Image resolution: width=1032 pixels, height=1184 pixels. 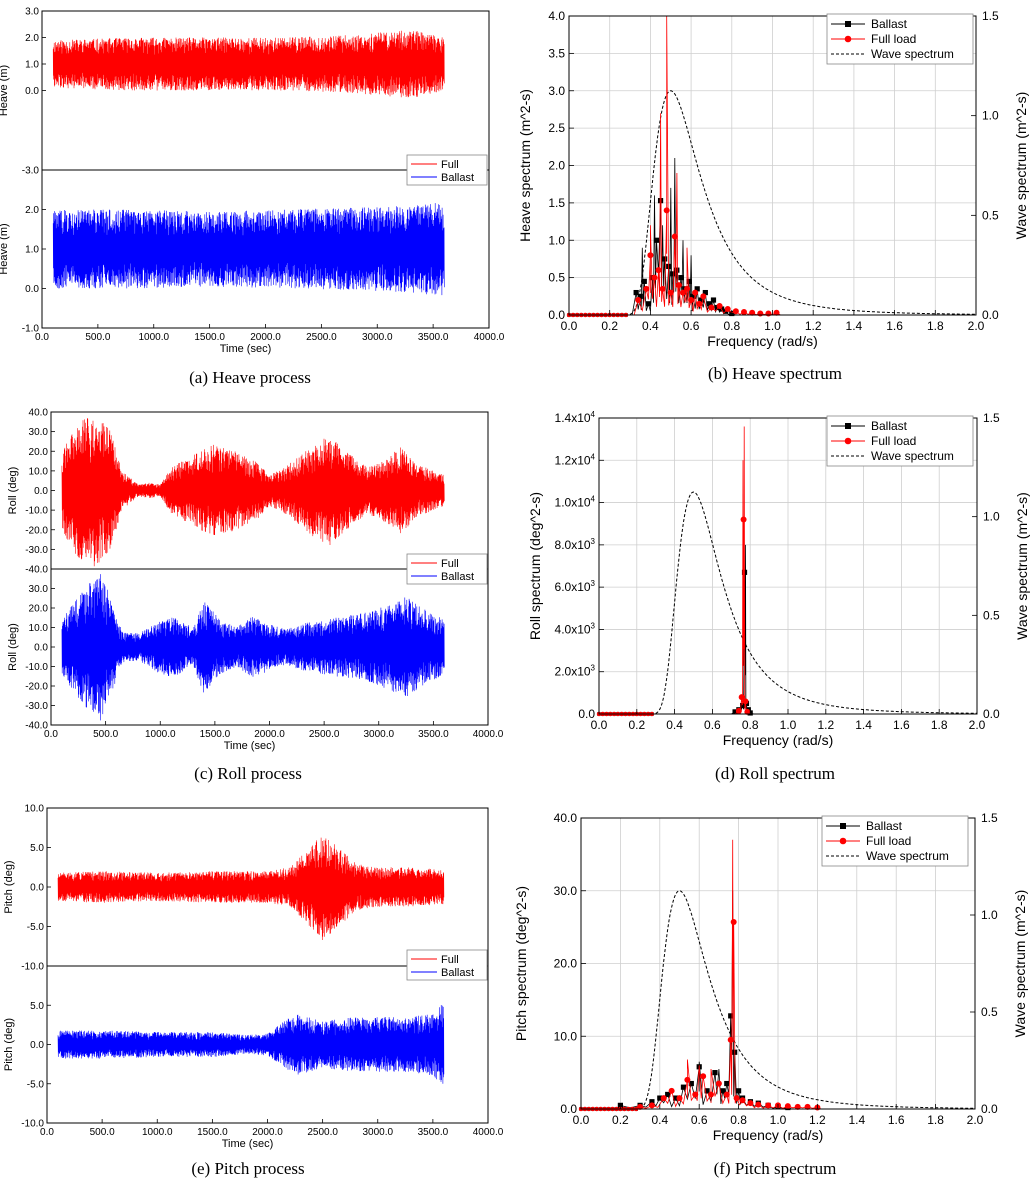 I want to click on y-tick-label: 1.4x10⁴, so click(x=575, y=417).